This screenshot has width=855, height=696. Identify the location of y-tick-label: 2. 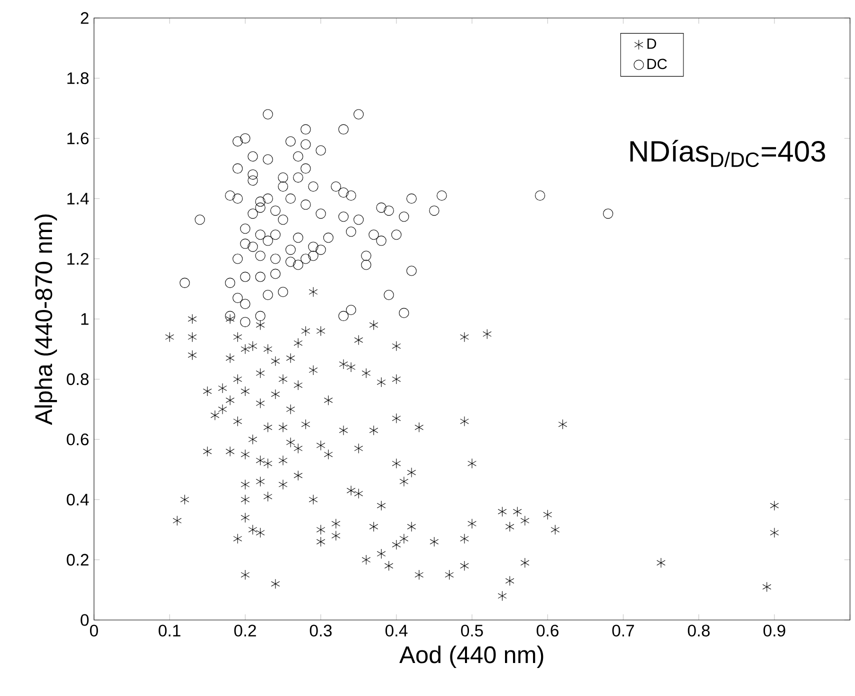
(84, 18).